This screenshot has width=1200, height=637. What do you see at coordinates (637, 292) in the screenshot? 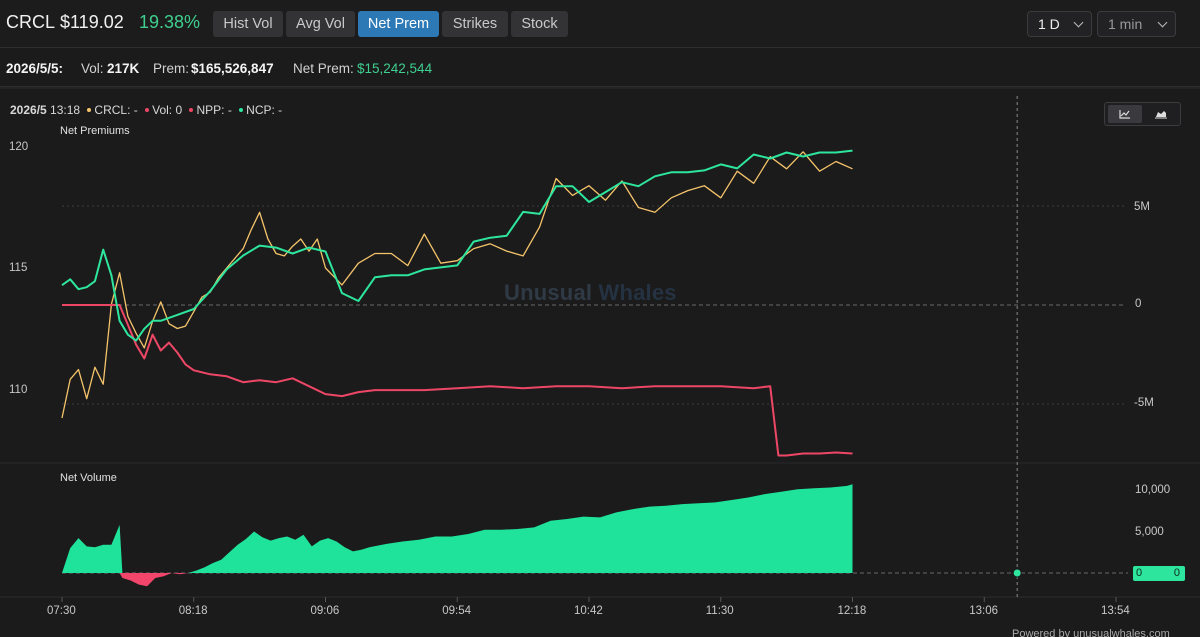
I see `watermark-part2: Whales` at bounding box center [637, 292].